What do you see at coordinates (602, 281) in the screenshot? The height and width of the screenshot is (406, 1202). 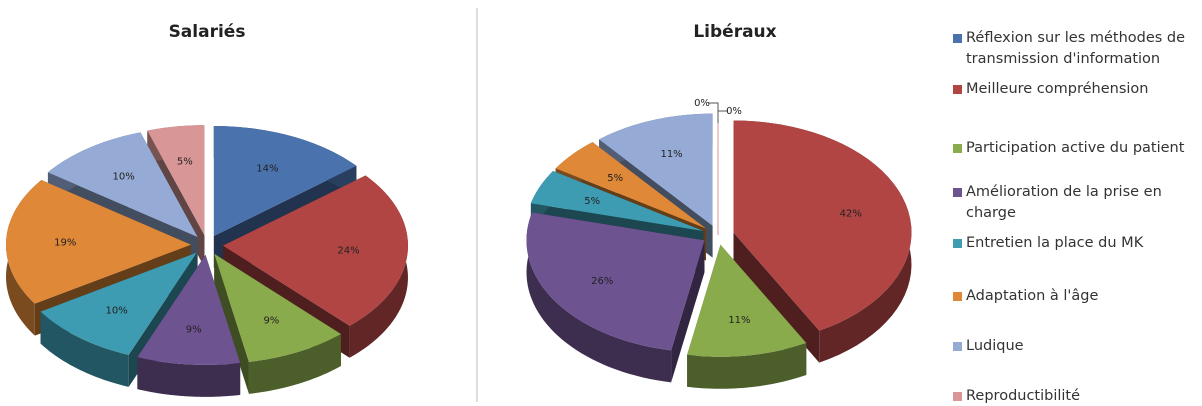 I see `data-label: 26%` at bounding box center [602, 281].